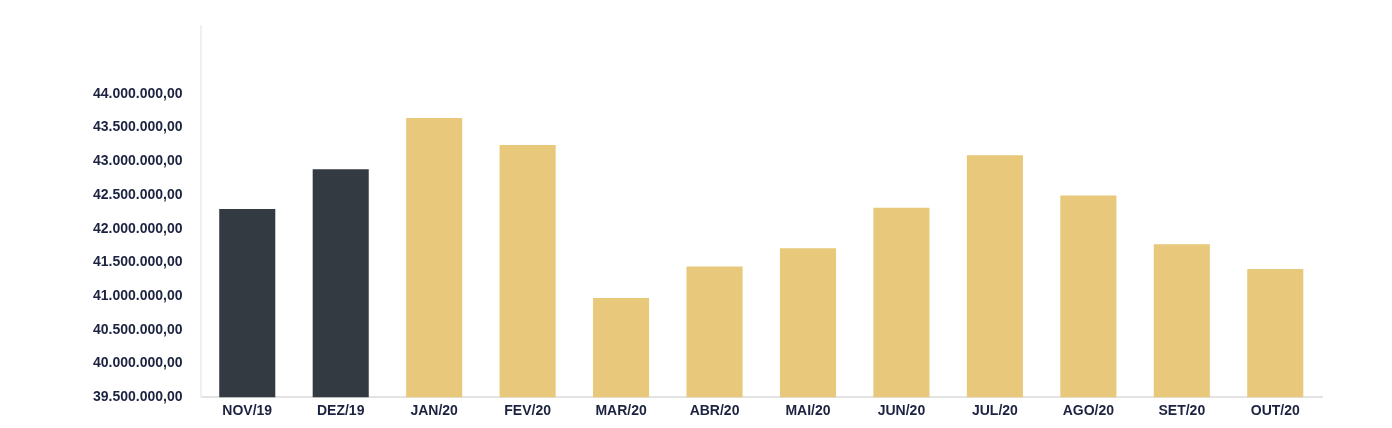 This screenshot has width=1392, height=428. Describe the element at coordinates (138, 362) in the screenshot. I see `y-tick-label: 40.000.000,00` at that location.